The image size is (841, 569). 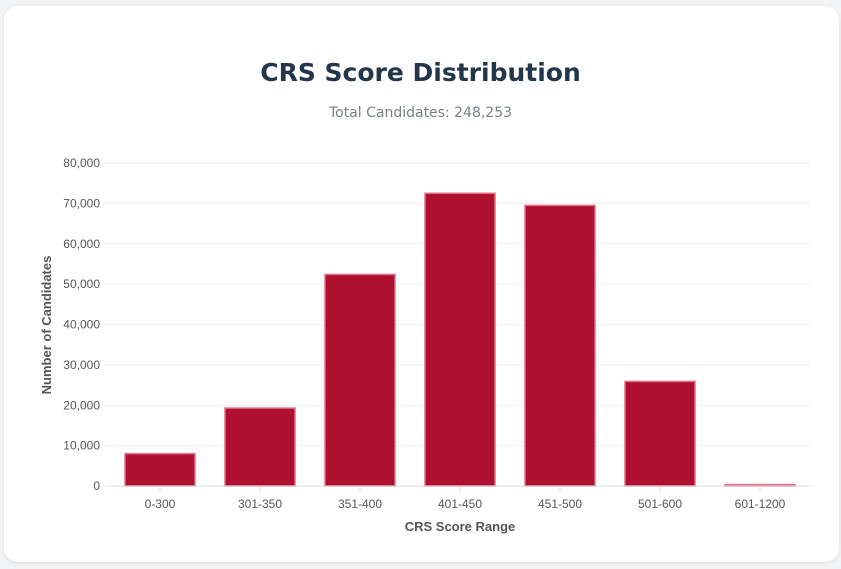 I want to click on y-axis-title: Number of Candidates, so click(x=46, y=325).